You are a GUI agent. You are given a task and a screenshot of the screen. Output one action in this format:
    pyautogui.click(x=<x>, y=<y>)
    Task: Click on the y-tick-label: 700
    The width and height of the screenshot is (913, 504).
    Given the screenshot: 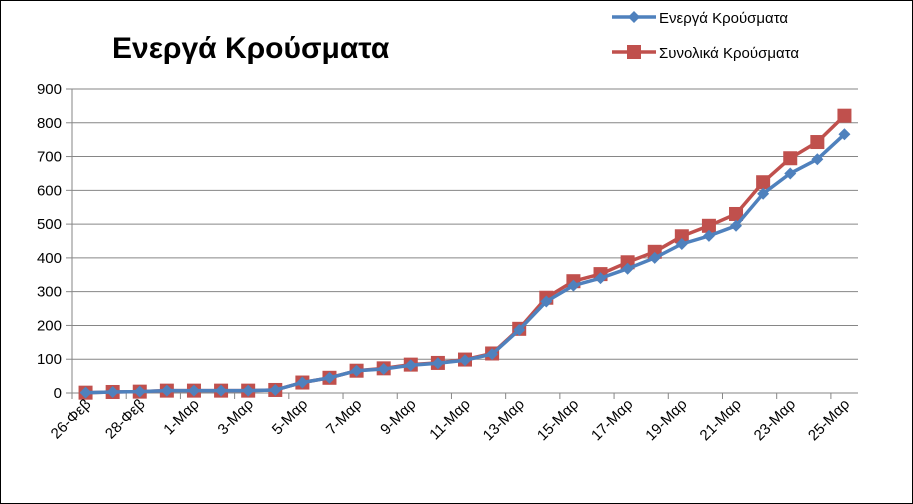 What is the action you would take?
    pyautogui.click(x=49, y=157)
    